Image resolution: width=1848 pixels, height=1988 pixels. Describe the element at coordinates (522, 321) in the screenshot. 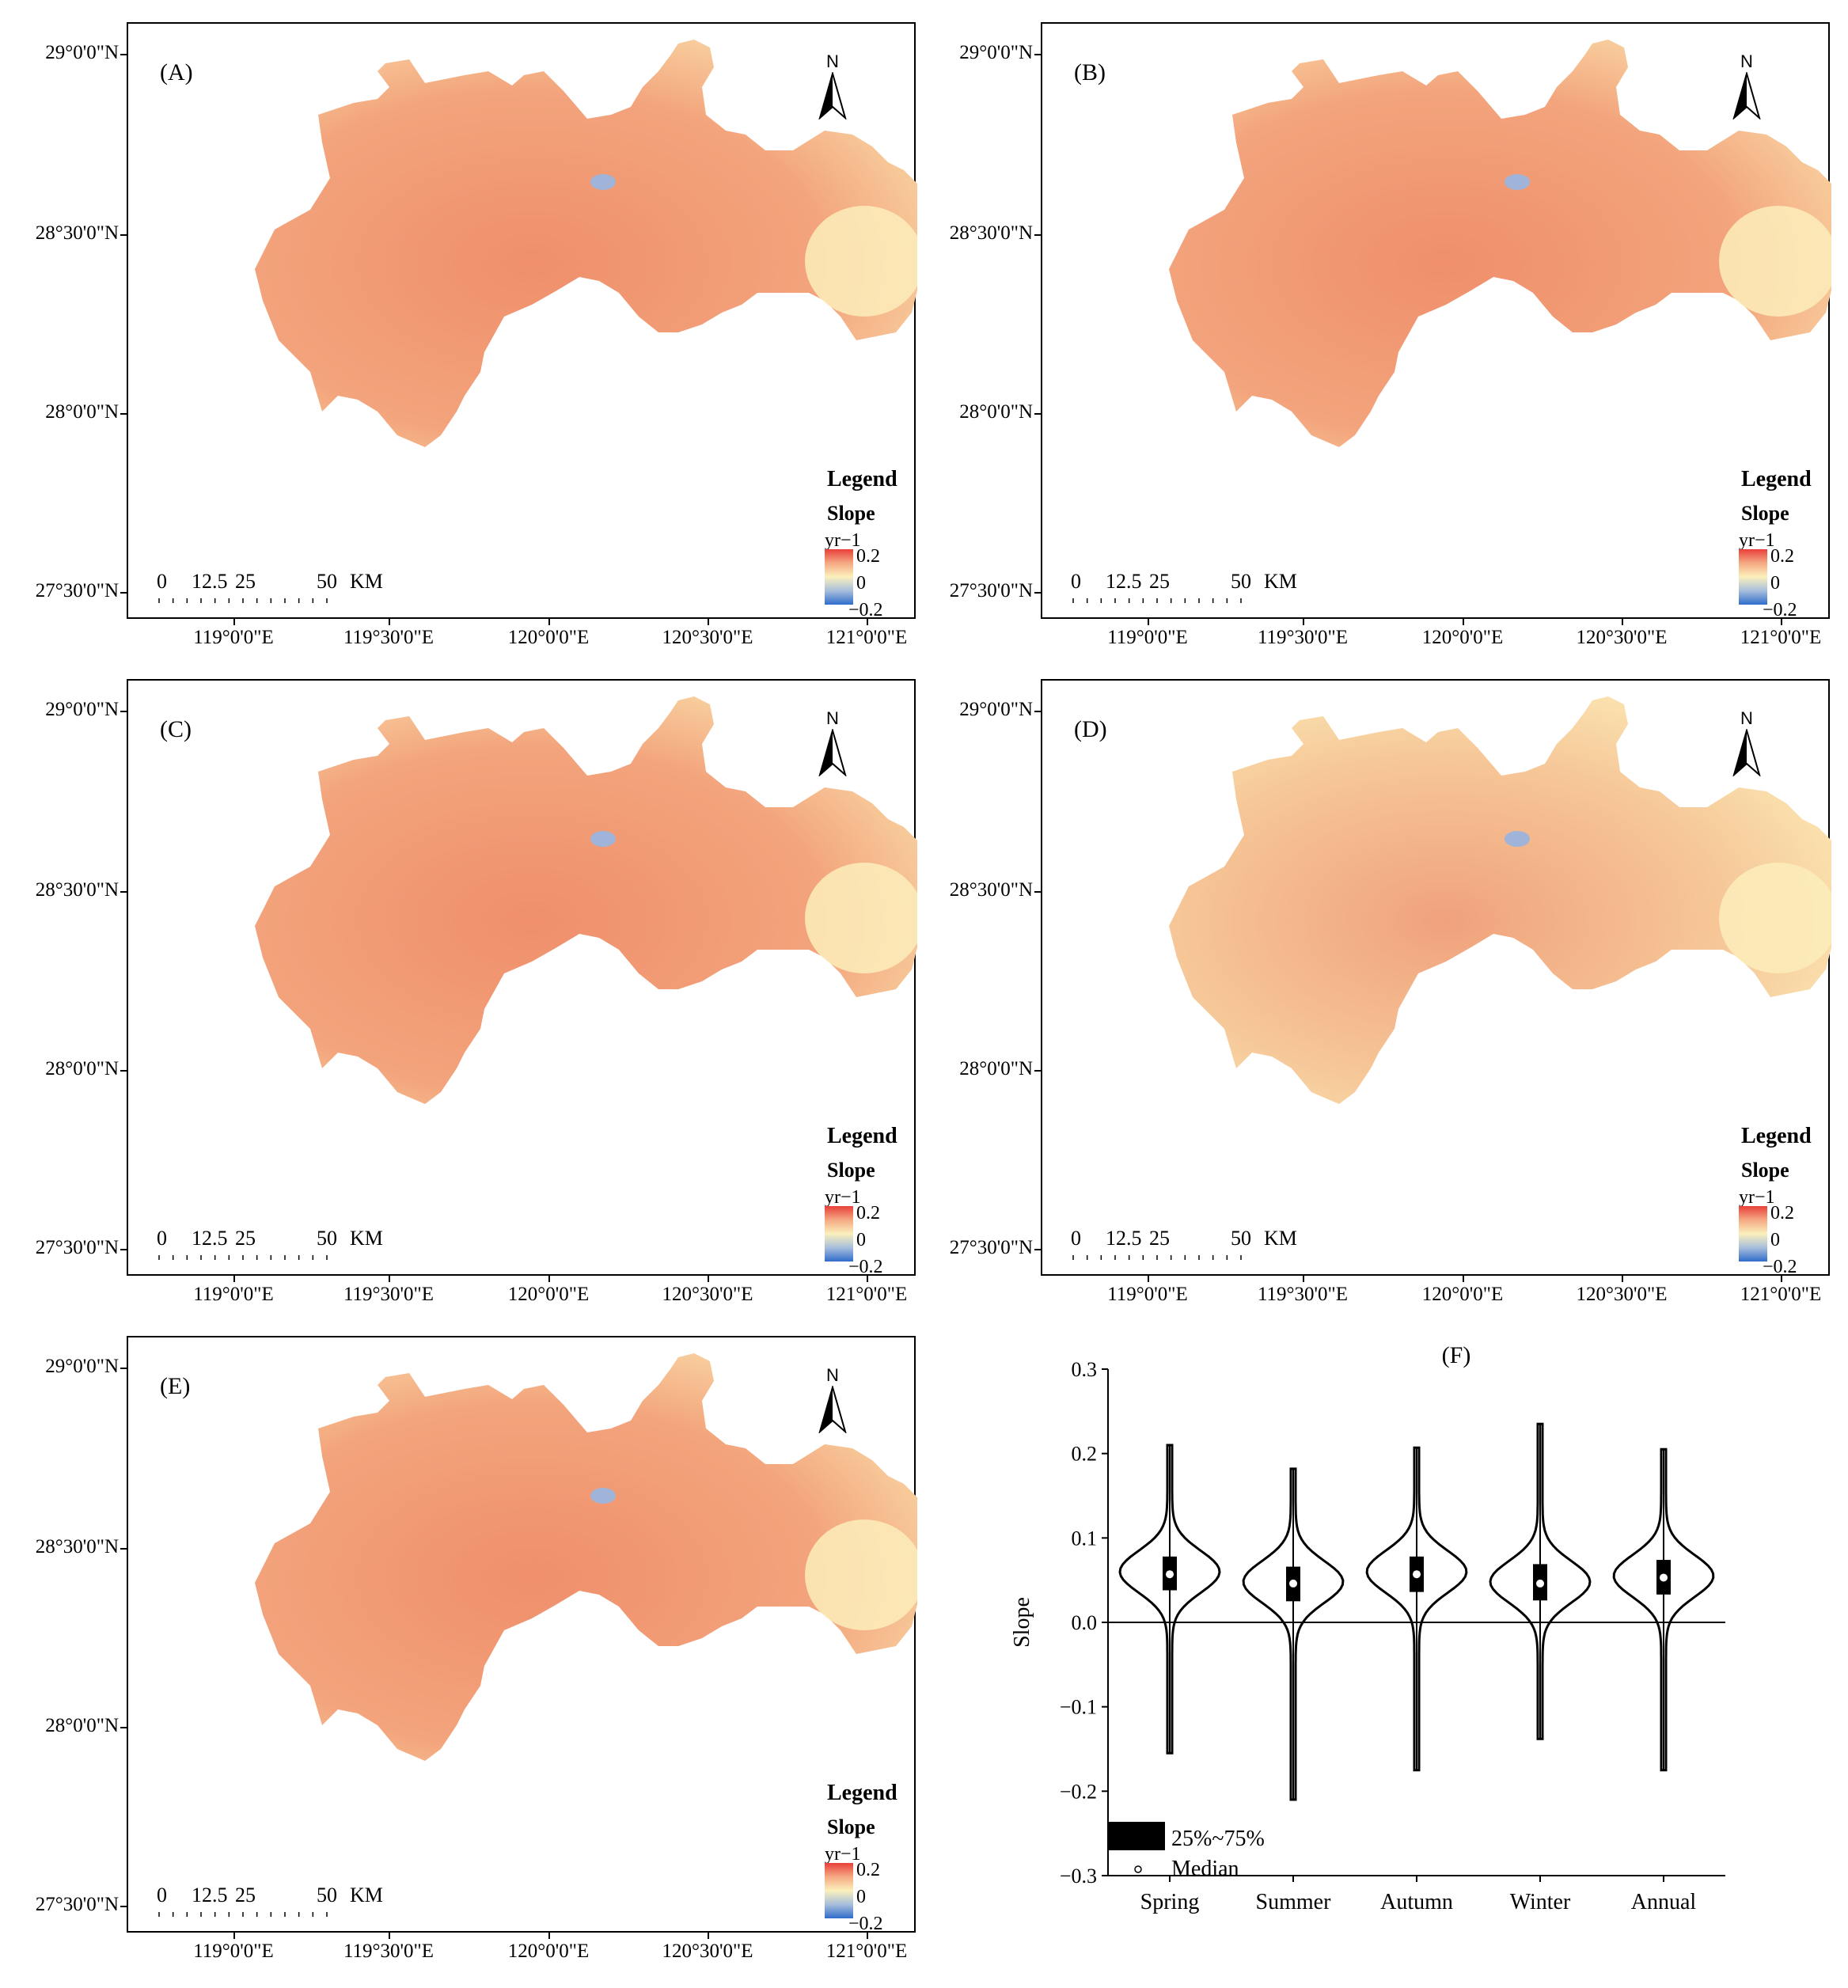

I see `map-frame: (A) N Legend Slope yr−1 0.2 0 −0.2 0 12.5 25 50 KM` at that location.